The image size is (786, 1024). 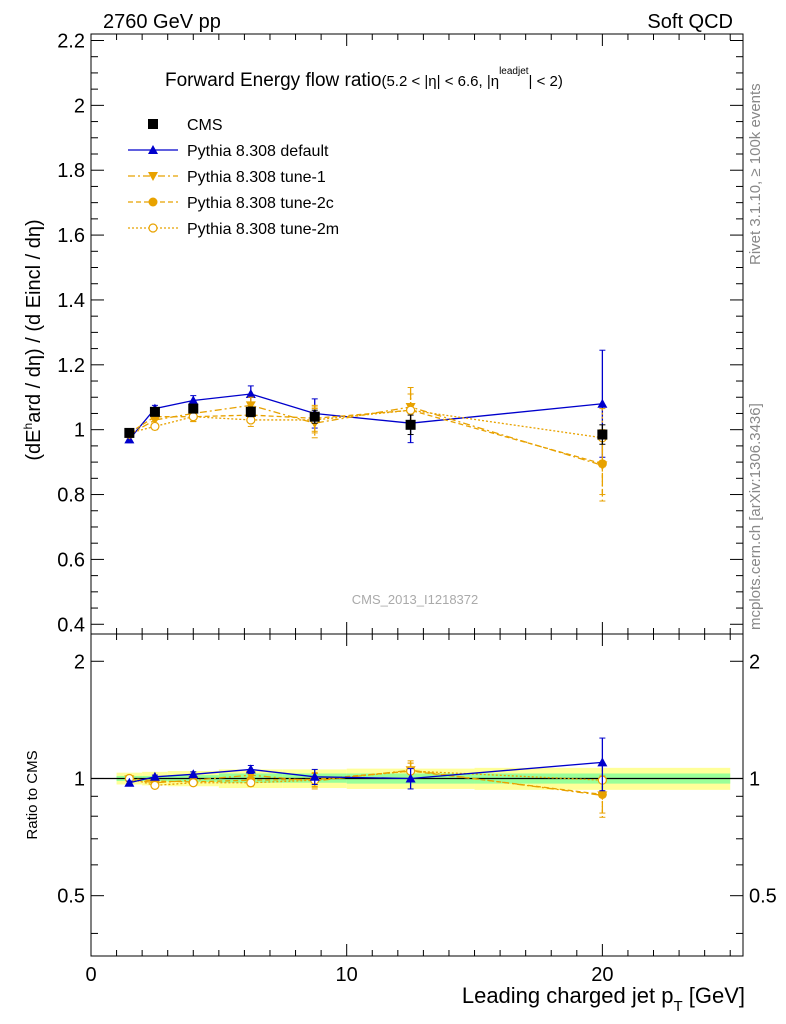 I want to click on legend-label: Pythia 8.308 default, so click(x=258, y=151).